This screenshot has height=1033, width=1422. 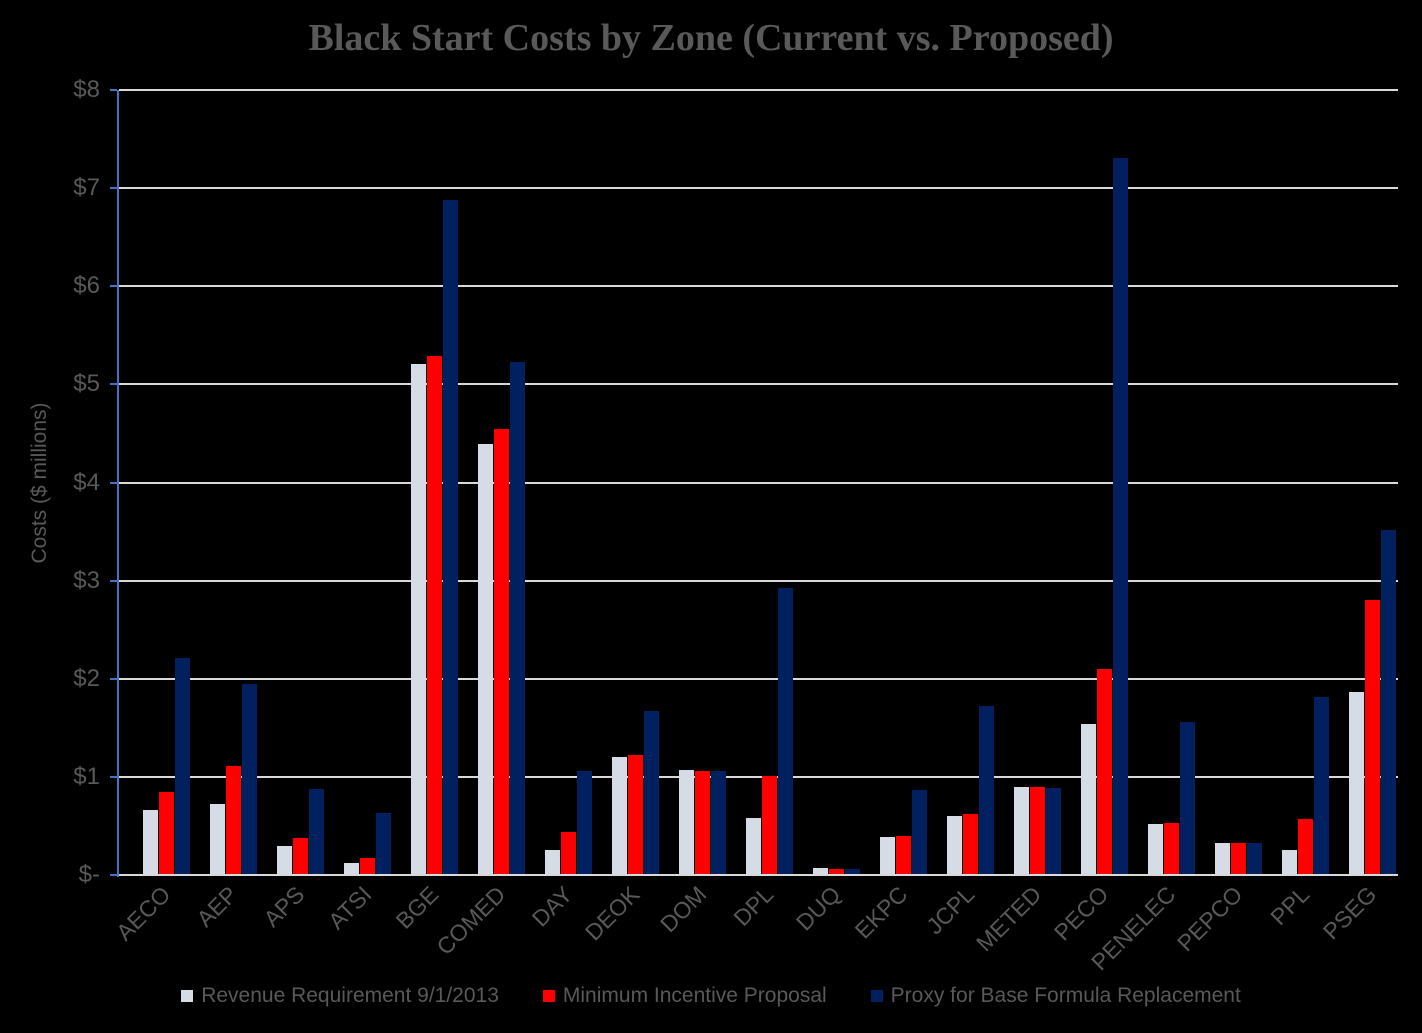 I want to click on legend-label: Revenue Requirement 9/1/2013, so click(x=350, y=995).